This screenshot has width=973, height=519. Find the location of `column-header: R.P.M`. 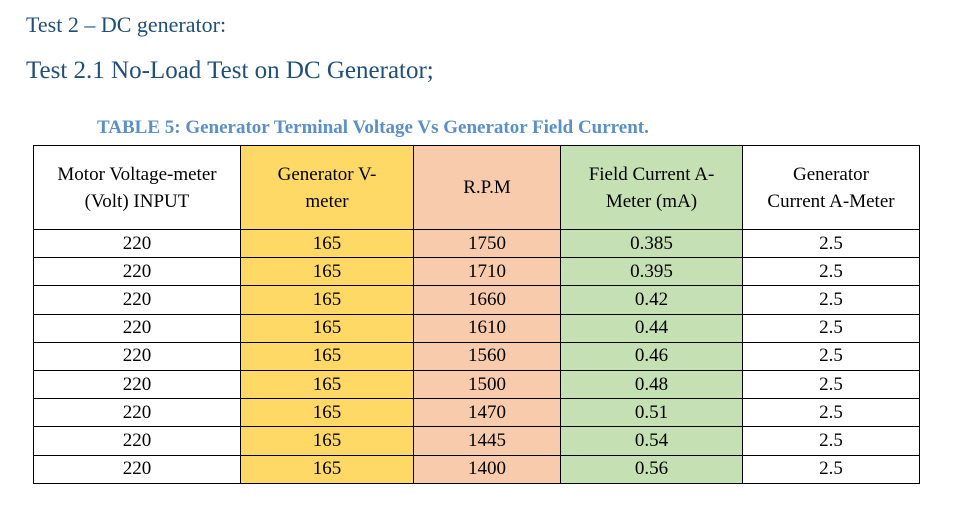

column-header: R.P.M is located at coordinates (487, 187).